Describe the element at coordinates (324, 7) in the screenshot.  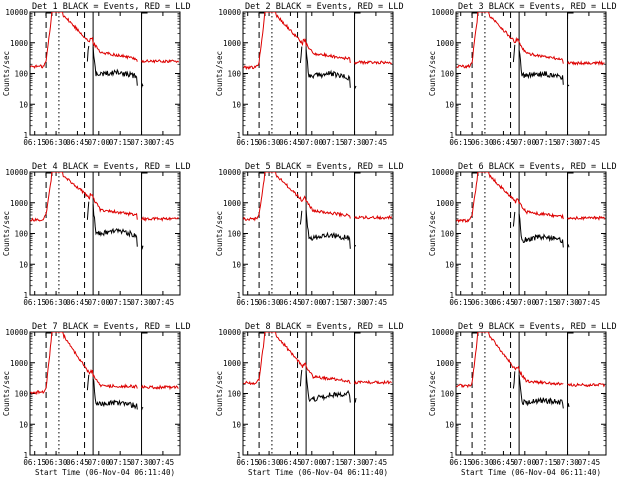
I see `panel-title: Det 2 BLACK = Events, RED = LLD` at that location.